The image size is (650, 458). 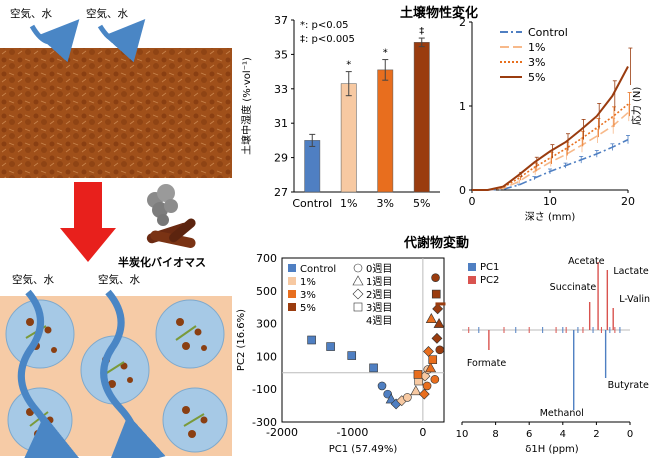 What do you see at coordinates (266, 291) in the screenshot?
I see `y-tick-label: 500` at bounding box center [266, 291].